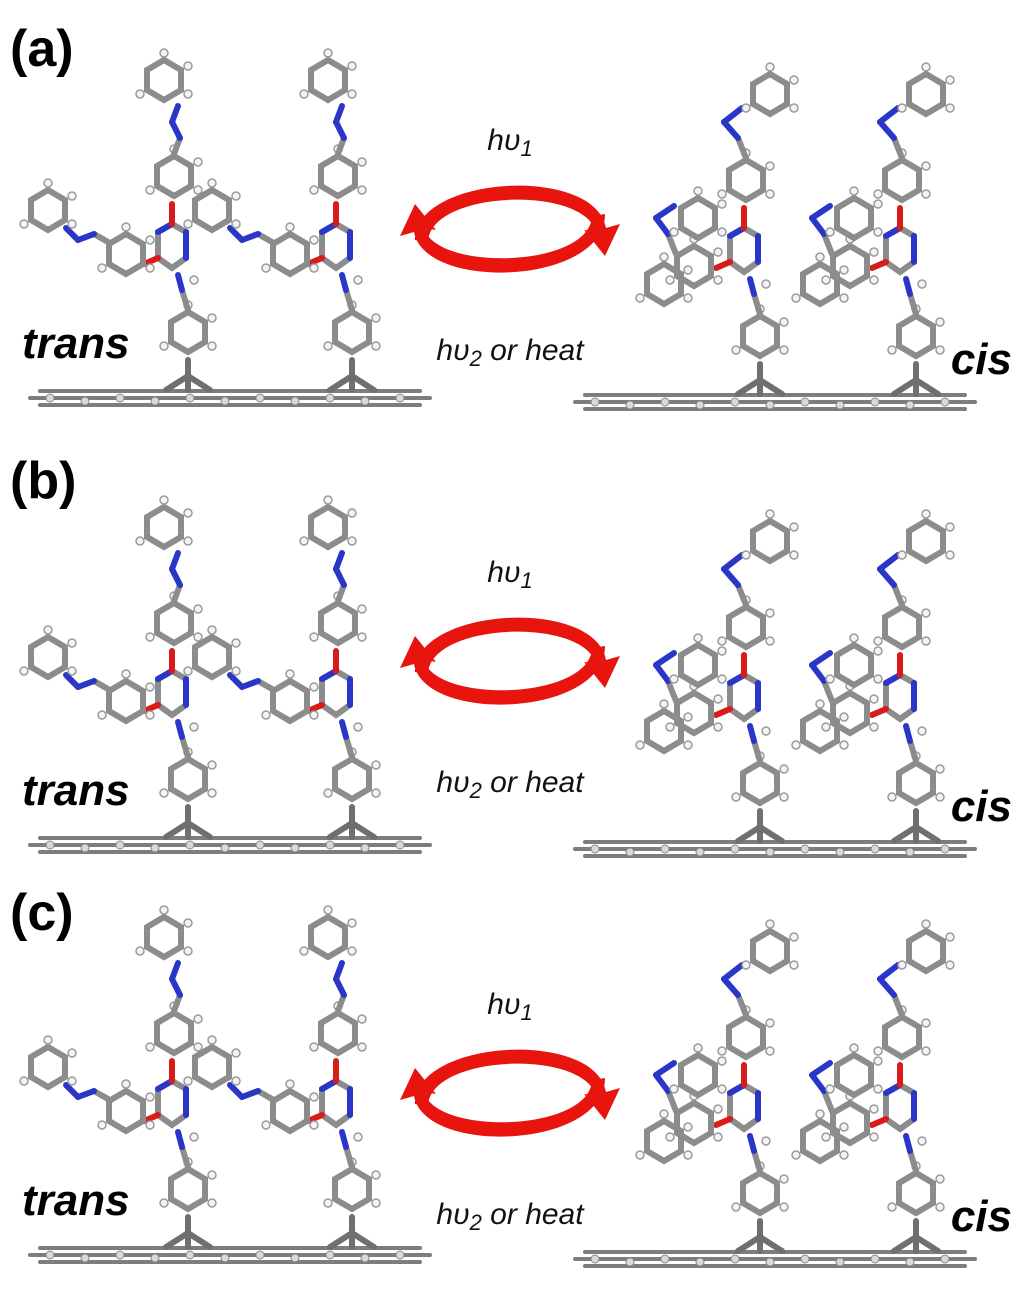 The width and height of the screenshot is (1024, 1290). What do you see at coordinates (42, 913) in the screenshot?
I see `panel-label: (c)` at bounding box center [42, 913].